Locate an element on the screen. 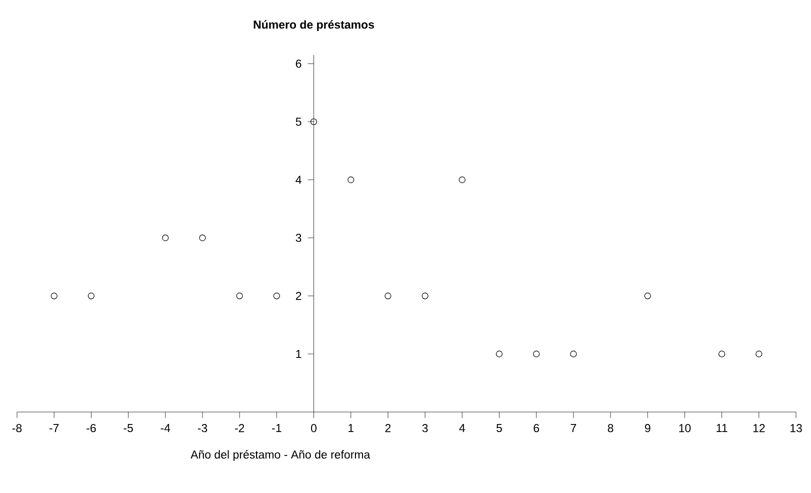 The height and width of the screenshot is (493, 811). y-tick-label: 2 is located at coordinates (299, 296).